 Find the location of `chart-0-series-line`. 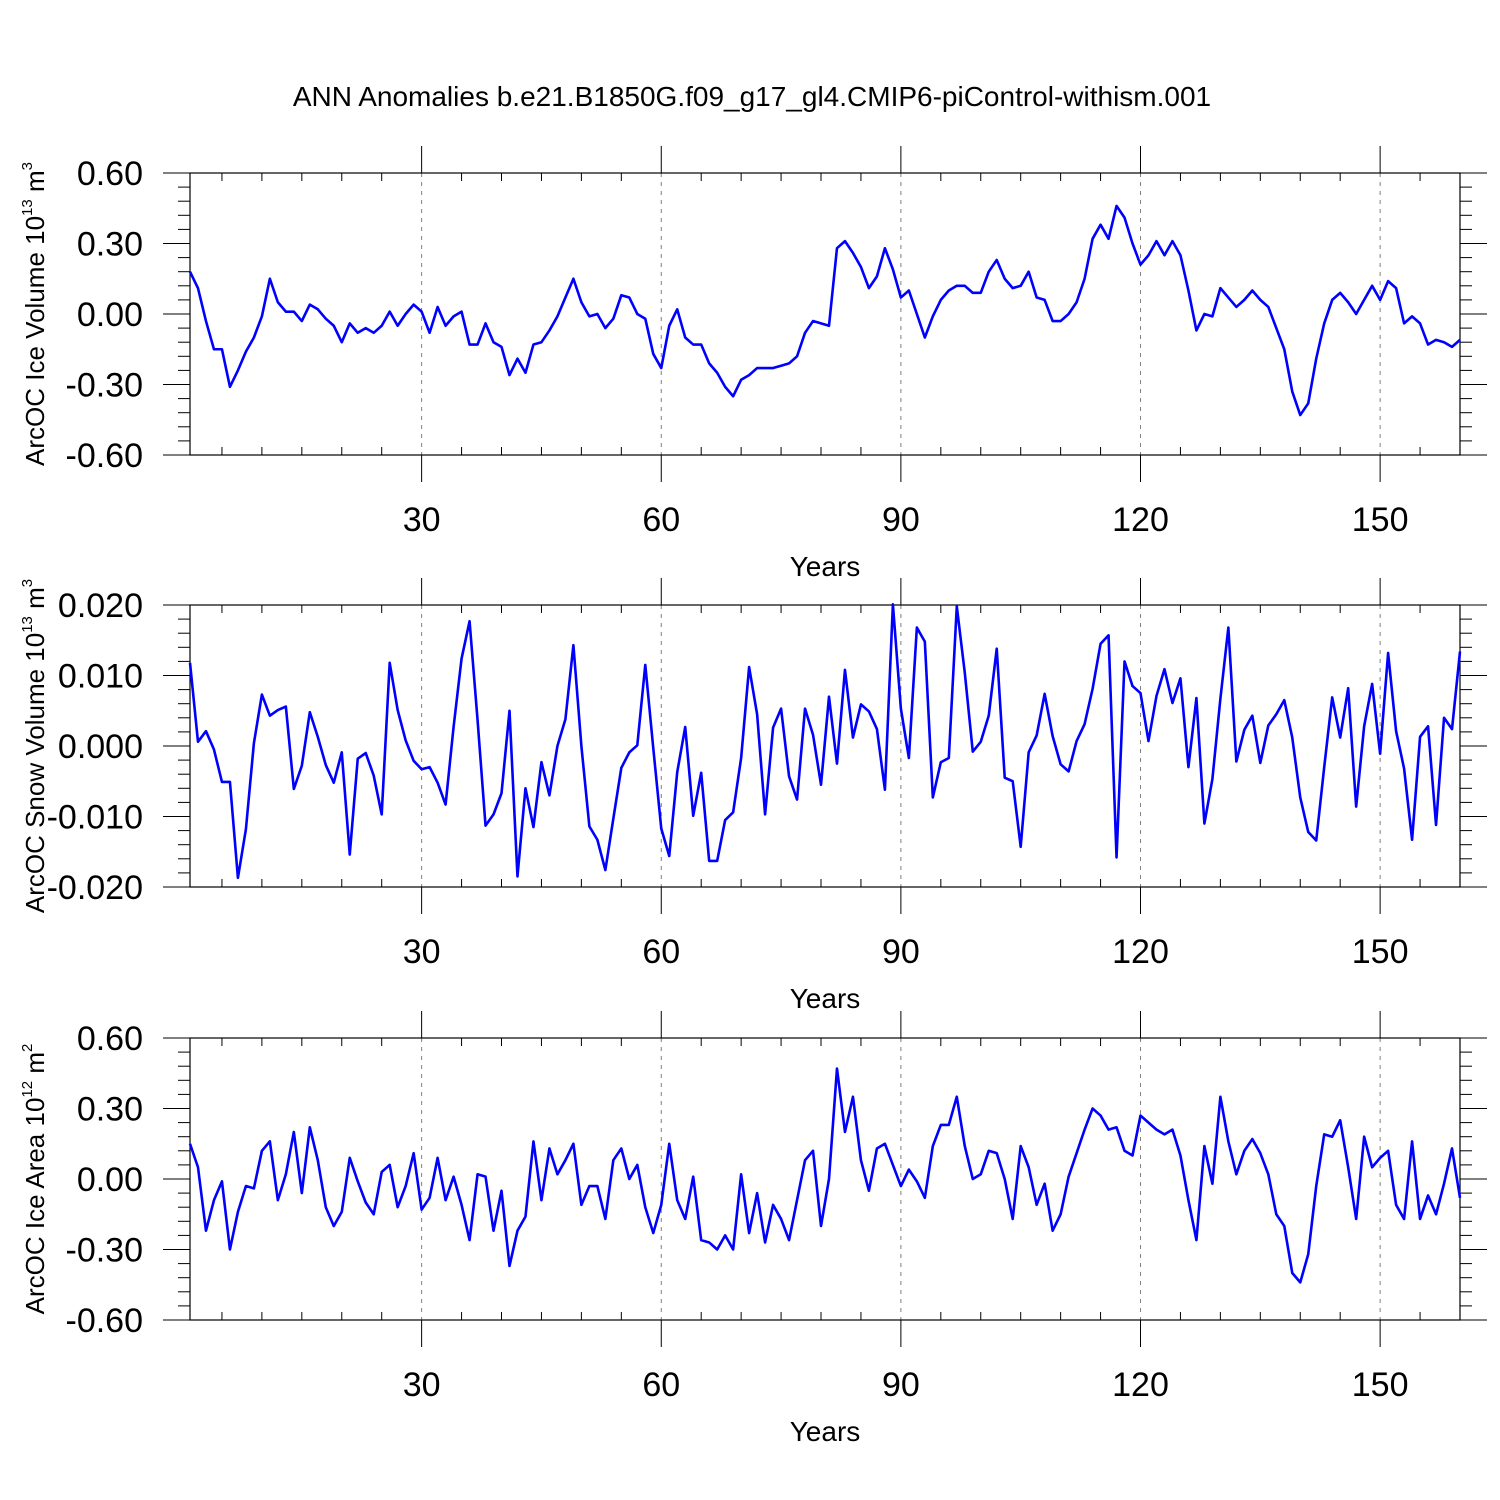

chart-0-series-line is located at coordinates (824, 310).